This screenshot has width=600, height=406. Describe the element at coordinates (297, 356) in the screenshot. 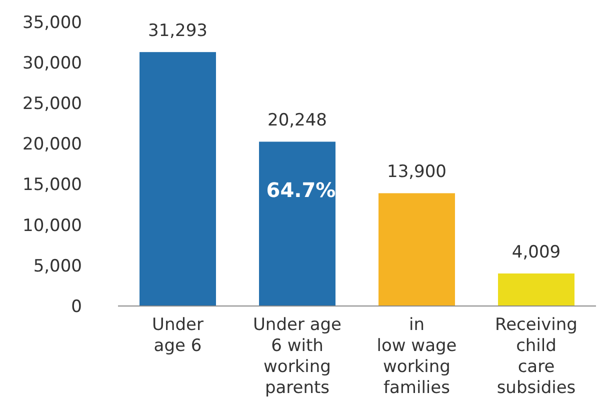

I see `x-tick-label: Under age 6 with working parents` at that location.